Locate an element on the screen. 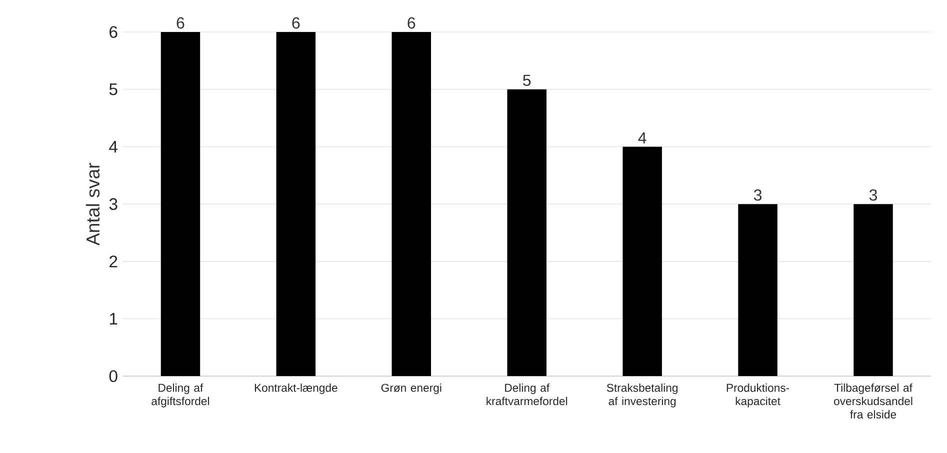  x-tick-label: Produktions-kapacitet is located at coordinates (758, 395).